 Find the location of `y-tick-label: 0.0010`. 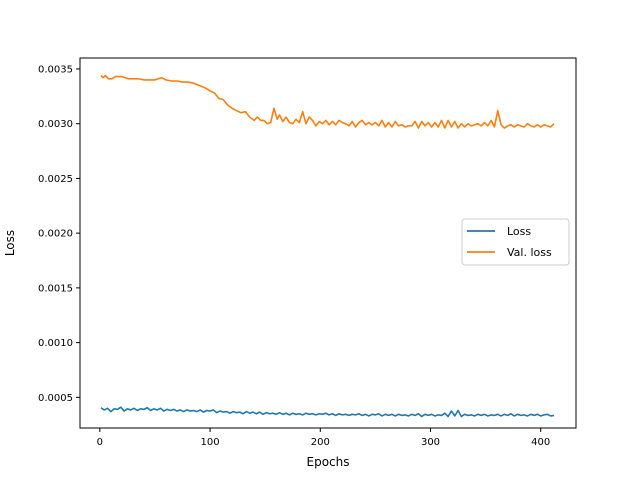

y-tick-label: 0.0010 is located at coordinates (55, 343).